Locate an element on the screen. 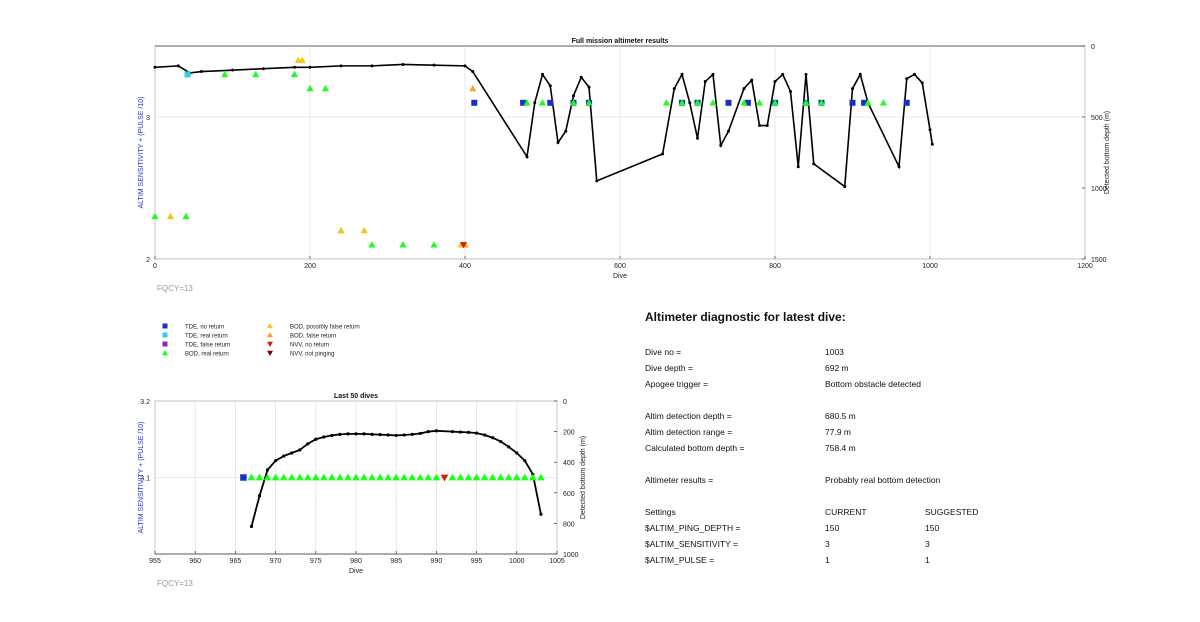  diagnostic-value: 1003 is located at coordinates (834, 352).